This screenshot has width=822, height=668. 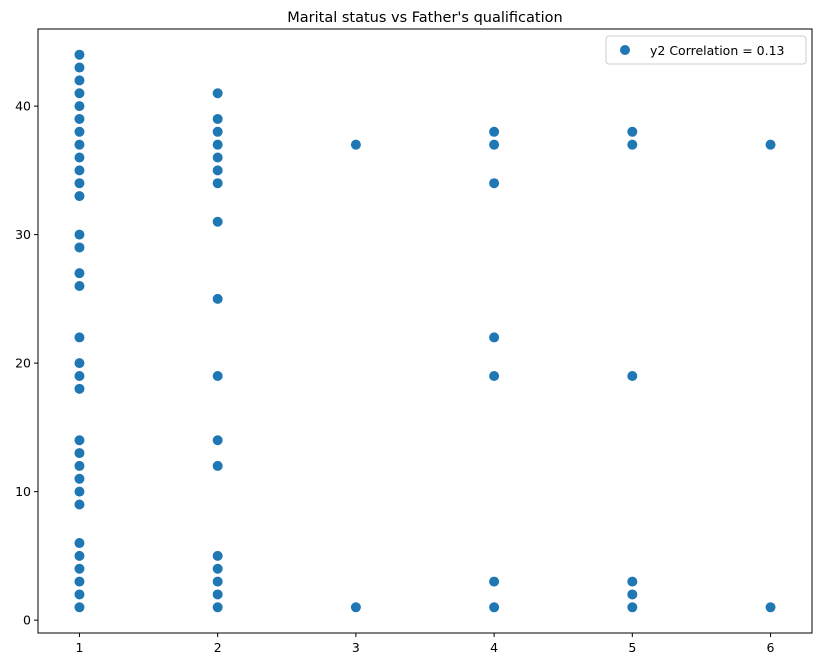 What do you see at coordinates (218, 647) in the screenshot?
I see `x-tick-label: 2` at bounding box center [218, 647].